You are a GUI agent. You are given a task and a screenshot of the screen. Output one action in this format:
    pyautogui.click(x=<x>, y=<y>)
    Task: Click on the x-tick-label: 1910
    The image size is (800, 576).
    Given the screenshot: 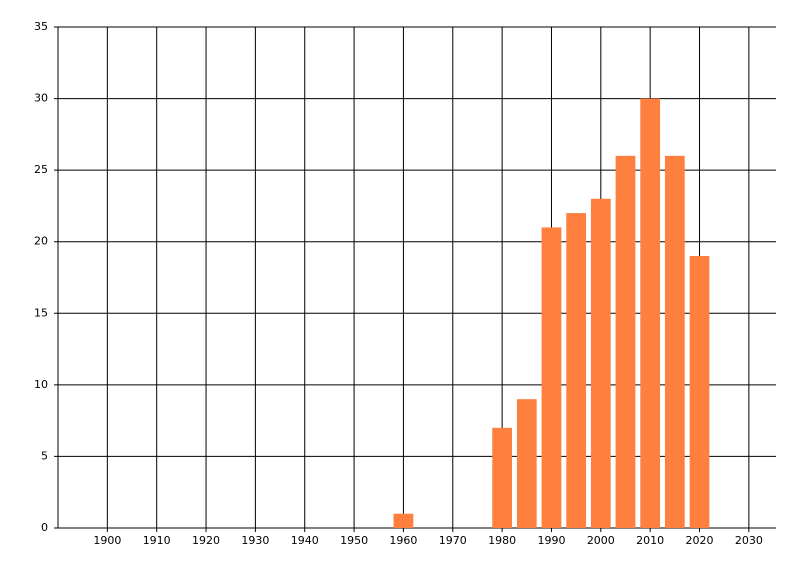 What is the action you would take?
    pyautogui.click(x=157, y=540)
    